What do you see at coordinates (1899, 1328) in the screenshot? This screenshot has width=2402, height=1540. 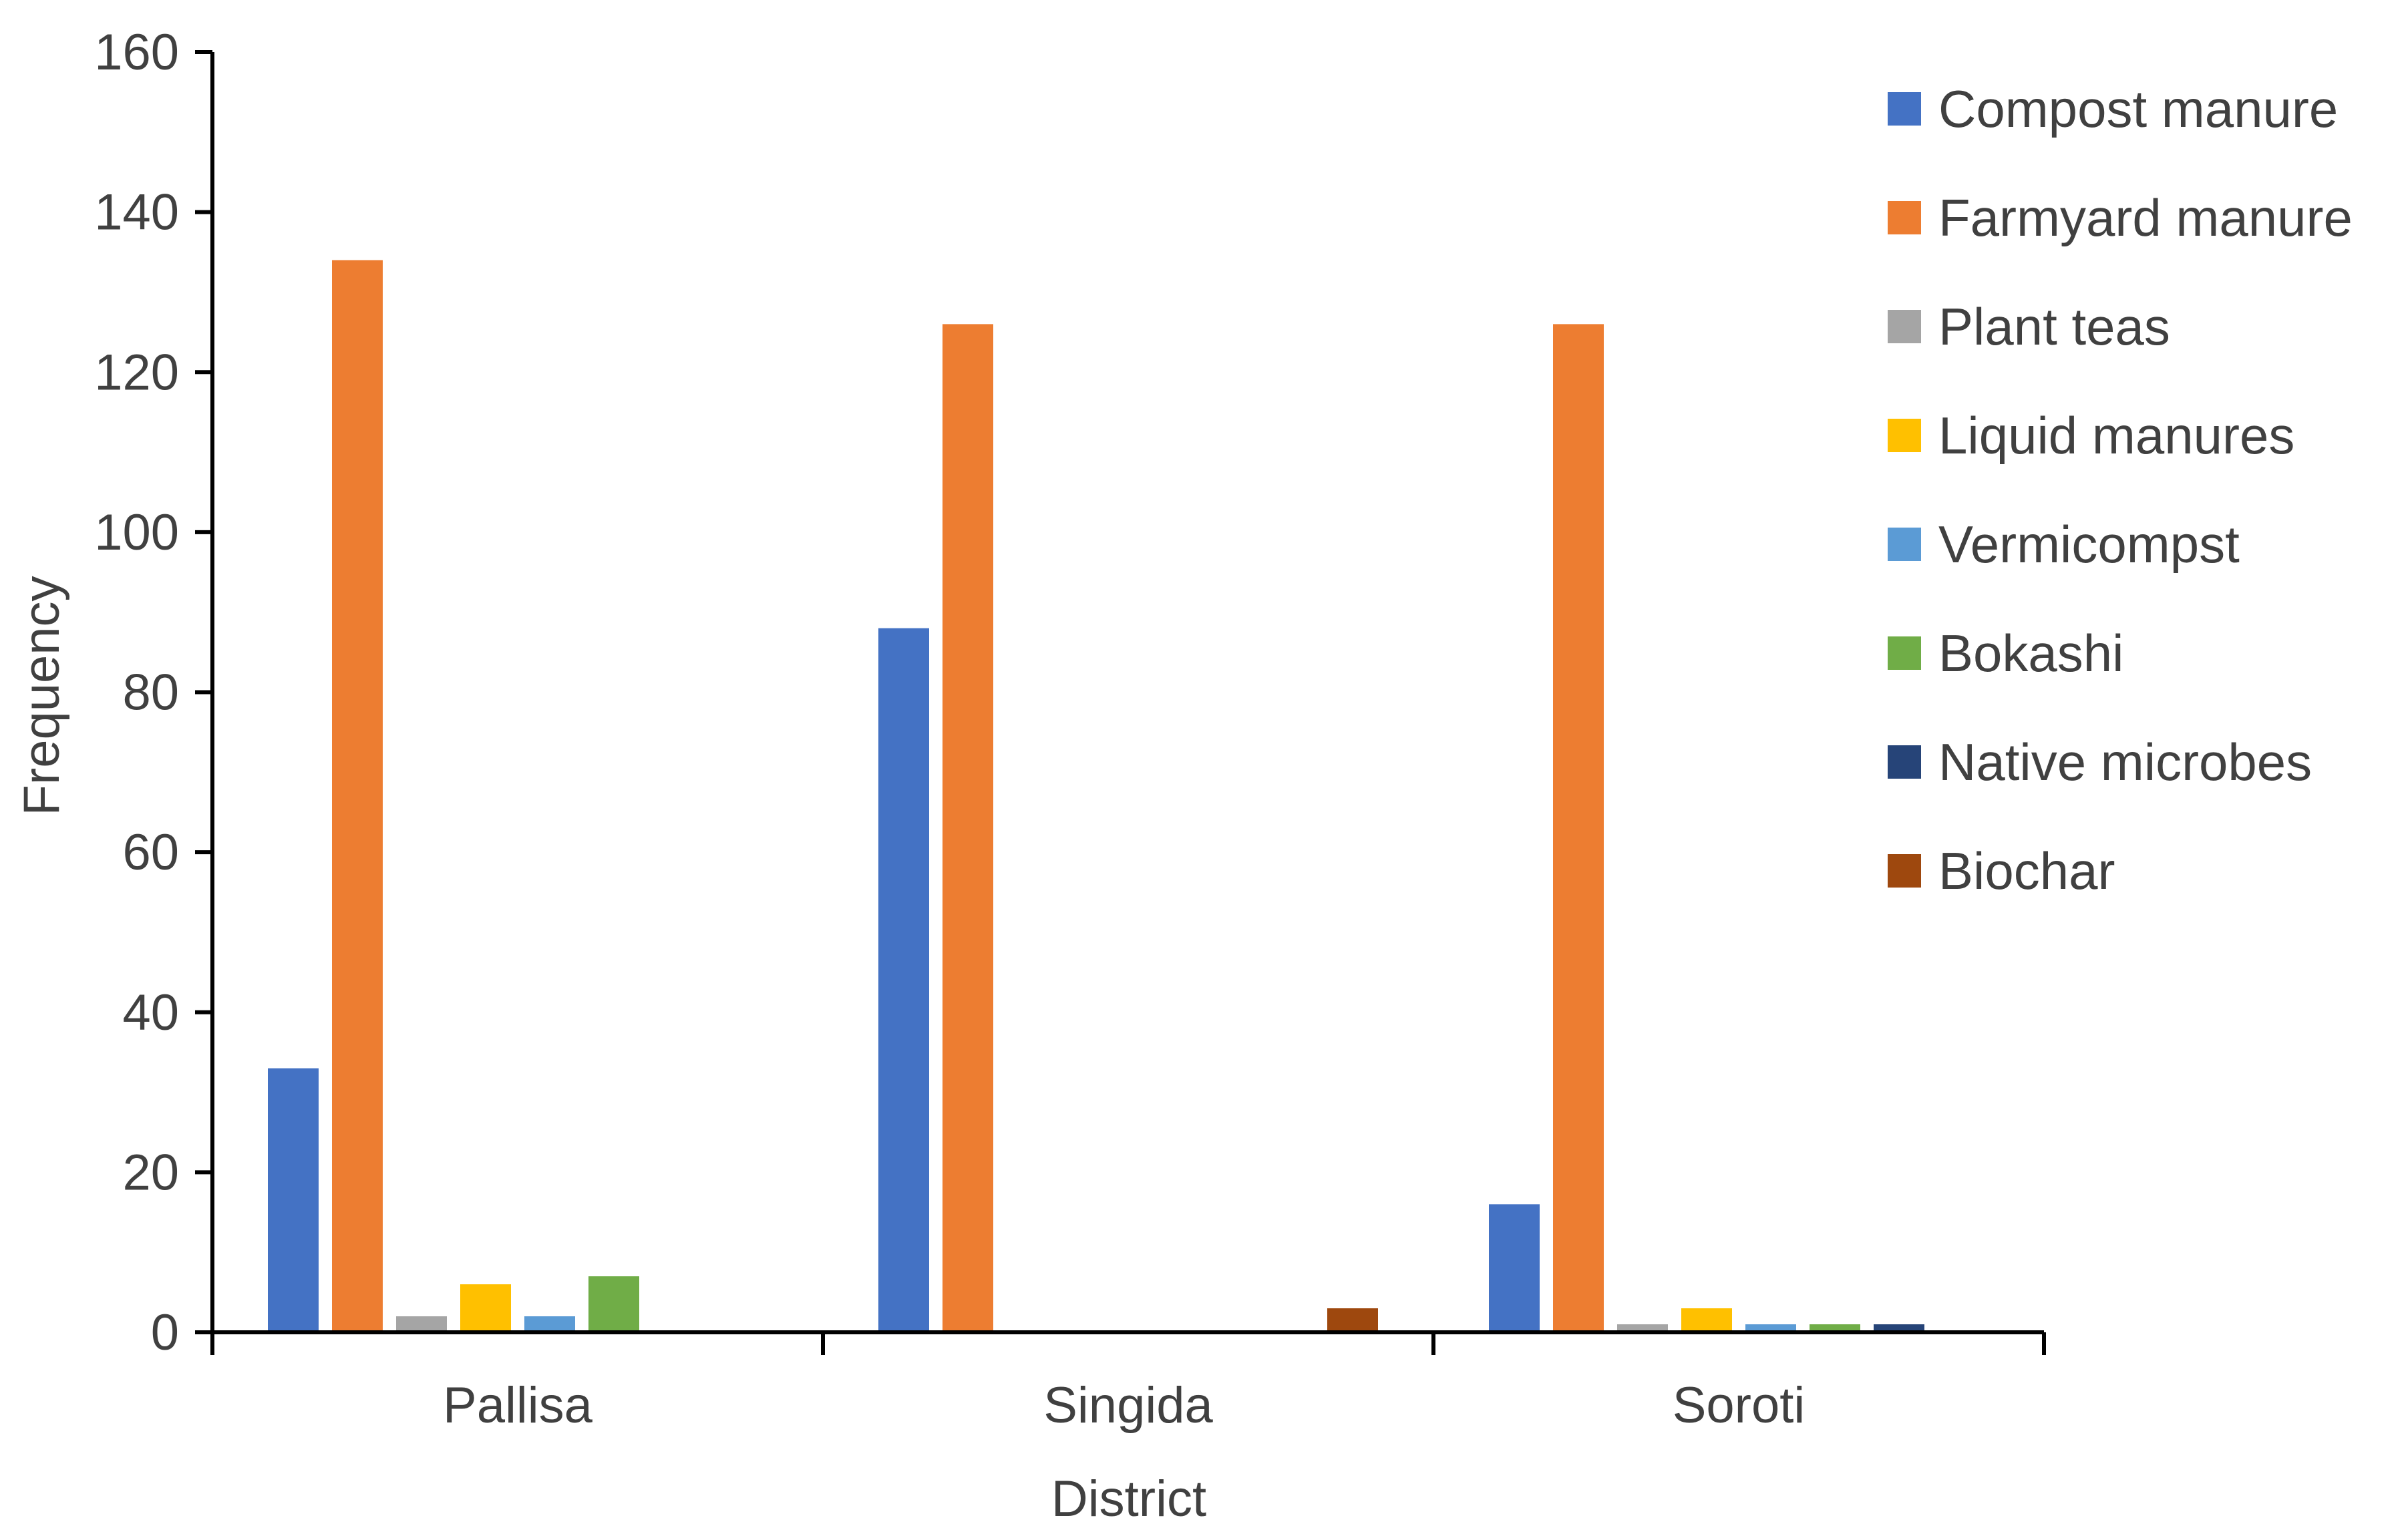 I see `bar-native-microbes-soroti` at bounding box center [1899, 1328].